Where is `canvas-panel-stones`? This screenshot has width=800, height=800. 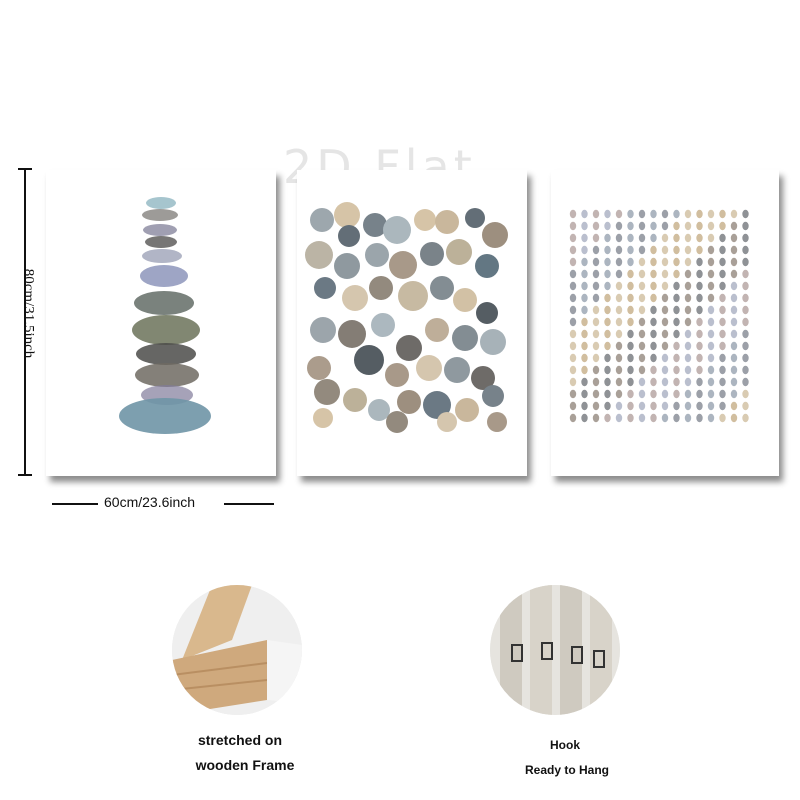 canvas-panel-stones is located at coordinates (161, 323).